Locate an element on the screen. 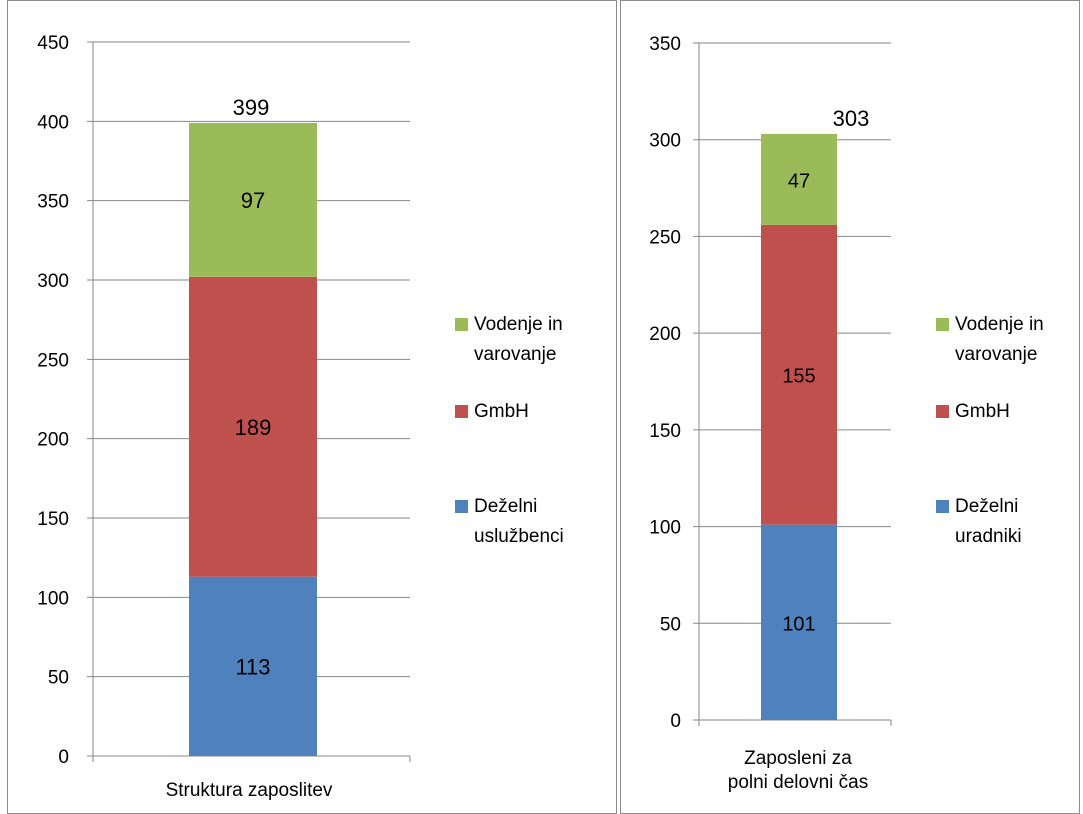 This screenshot has width=1083, height=814. data-label: 155 is located at coordinates (798, 377).